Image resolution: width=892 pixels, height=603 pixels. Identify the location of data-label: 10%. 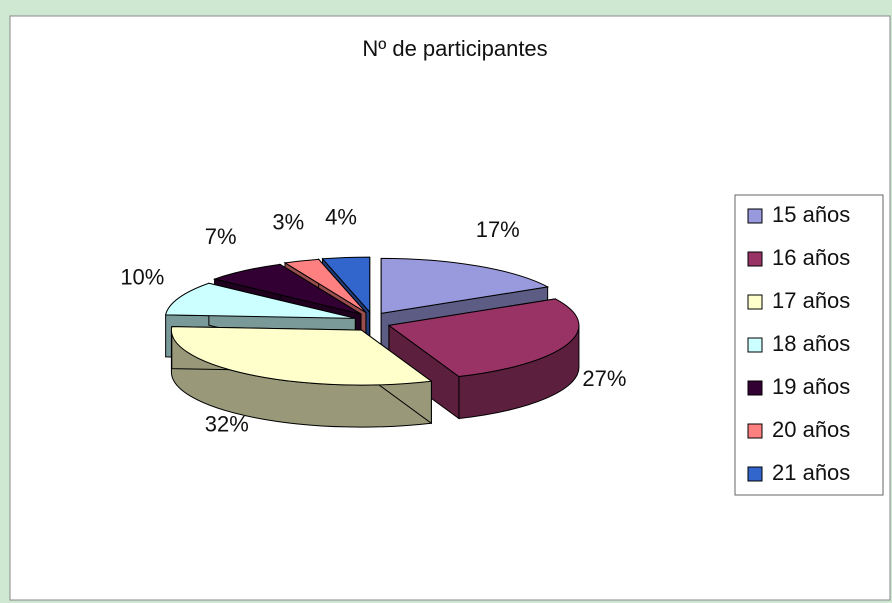
(142, 276).